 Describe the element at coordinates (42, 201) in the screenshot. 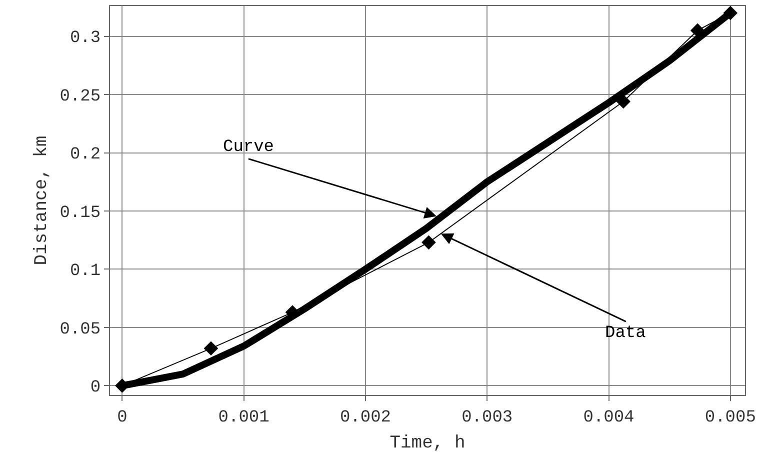

I see `y-axis-title: Distance, km` at that location.